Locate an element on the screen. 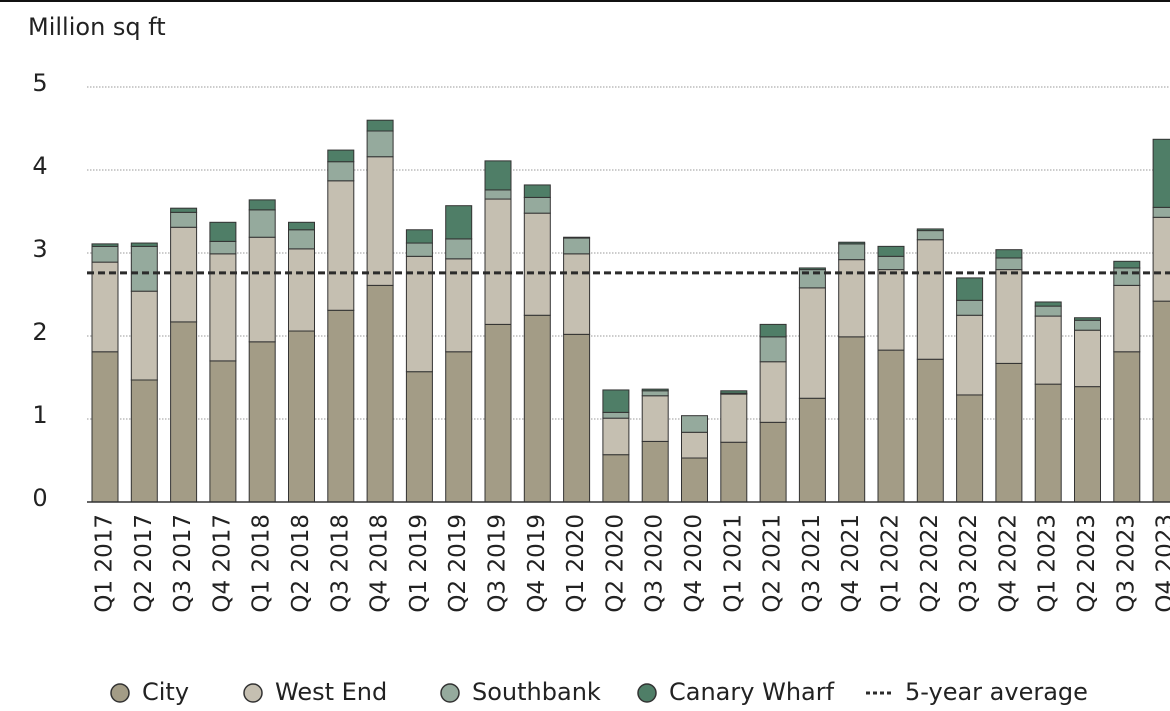  x-tick-label: Q3 2022 is located at coordinates (969, 563).